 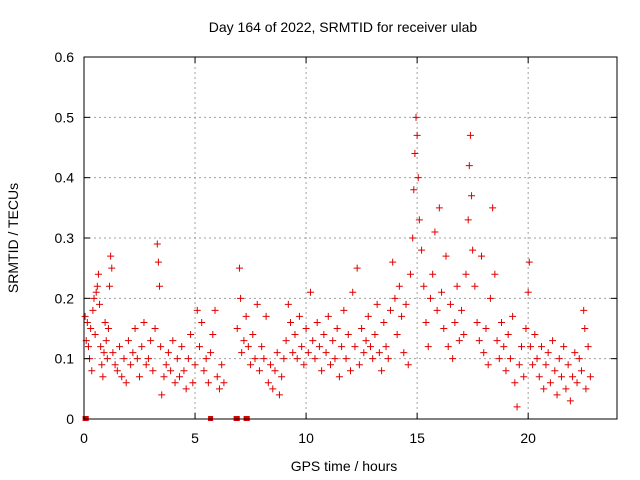 What do you see at coordinates (65, 117) in the screenshot?
I see `y-tick-label: 0.5` at bounding box center [65, 117].